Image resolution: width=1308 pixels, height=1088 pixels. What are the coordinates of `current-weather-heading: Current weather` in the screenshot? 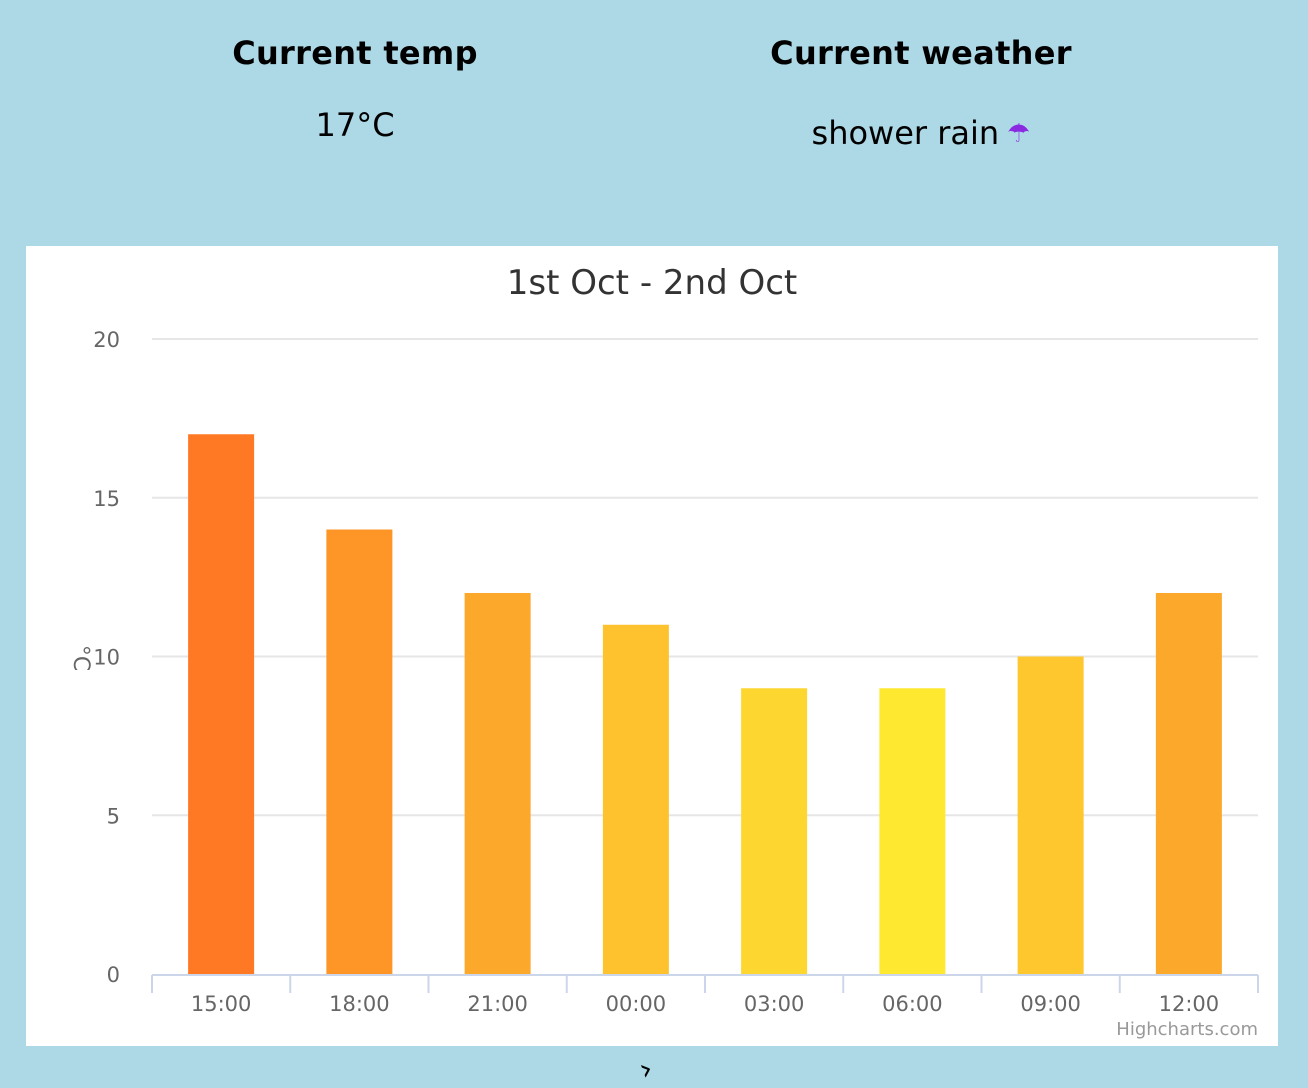 It's located at (921, 53).